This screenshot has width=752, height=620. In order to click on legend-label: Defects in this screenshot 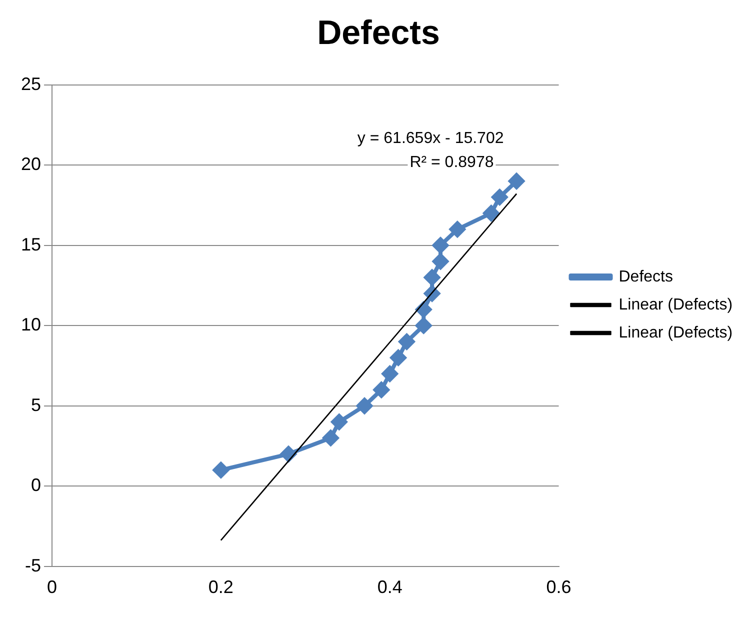, I will do `click(645, 277)`.